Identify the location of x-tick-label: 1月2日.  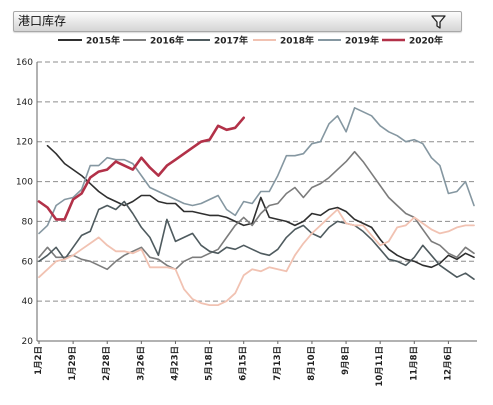
(39, 360).